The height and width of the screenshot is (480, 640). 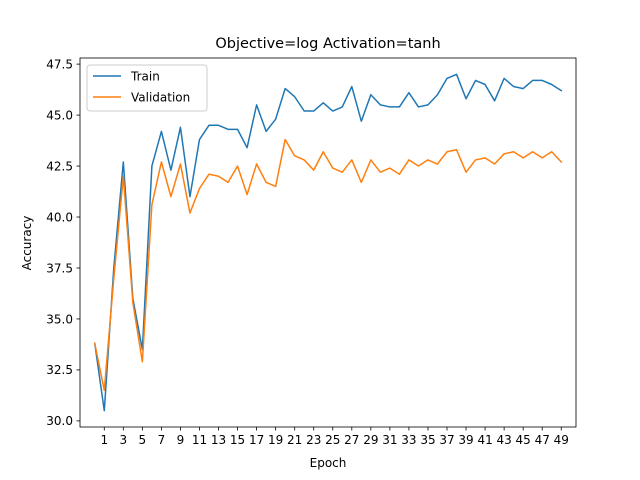 I want to click on legend: Train Validation, so click(x=147, y=88).